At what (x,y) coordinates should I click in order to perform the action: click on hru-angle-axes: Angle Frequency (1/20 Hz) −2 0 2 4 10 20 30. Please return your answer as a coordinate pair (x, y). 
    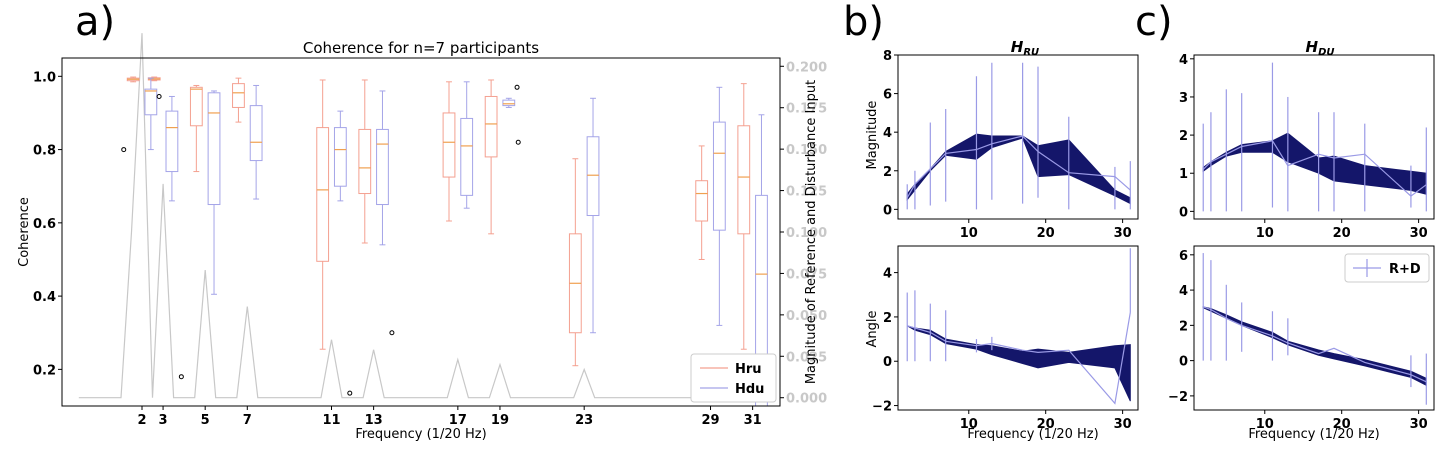
    Looking at the image, I should click on (1002, 343).